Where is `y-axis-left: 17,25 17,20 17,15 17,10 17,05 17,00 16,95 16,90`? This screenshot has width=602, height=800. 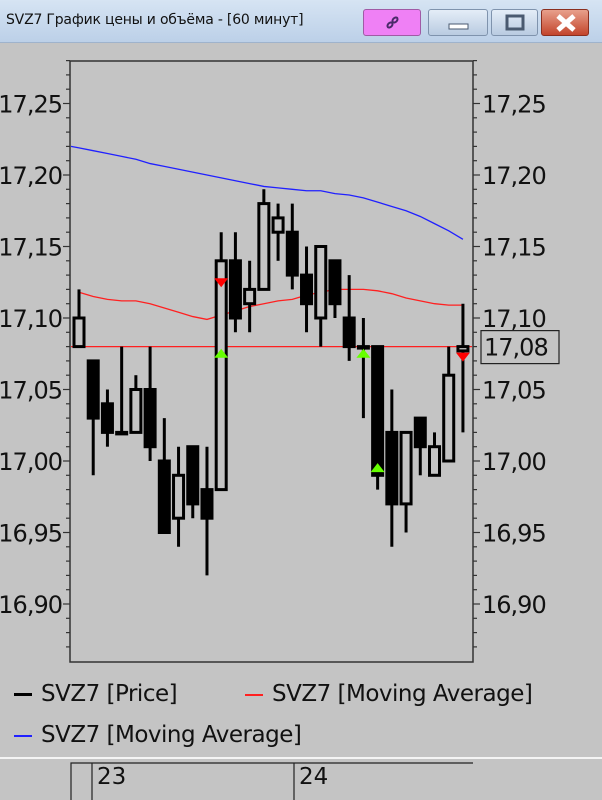
y-axis-left: 17,25 17,20 17,15 17,10 17,05 17,00 16,95 16,90 is located at coordinates (35, 354).